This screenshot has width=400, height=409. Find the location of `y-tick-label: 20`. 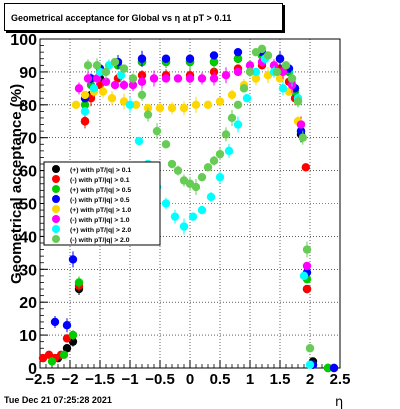

y-tick-label: 20 is located at coordinates (28, 303).